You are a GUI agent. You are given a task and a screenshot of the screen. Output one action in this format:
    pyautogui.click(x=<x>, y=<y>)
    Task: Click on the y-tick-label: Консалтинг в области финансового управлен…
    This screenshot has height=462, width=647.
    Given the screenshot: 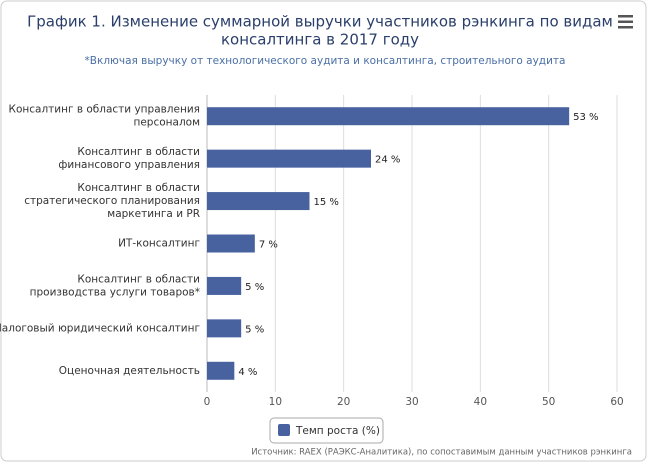 What is the action you would take?
    pyautogui.click(x=129, y=158)
    